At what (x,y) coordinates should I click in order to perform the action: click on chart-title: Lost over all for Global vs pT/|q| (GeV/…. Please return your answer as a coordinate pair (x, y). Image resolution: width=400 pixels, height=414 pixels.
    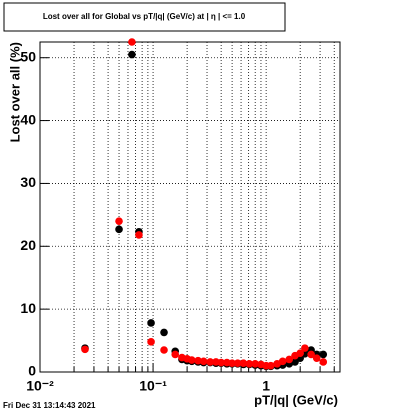
    Looking at the image, I should click on (144, 16).